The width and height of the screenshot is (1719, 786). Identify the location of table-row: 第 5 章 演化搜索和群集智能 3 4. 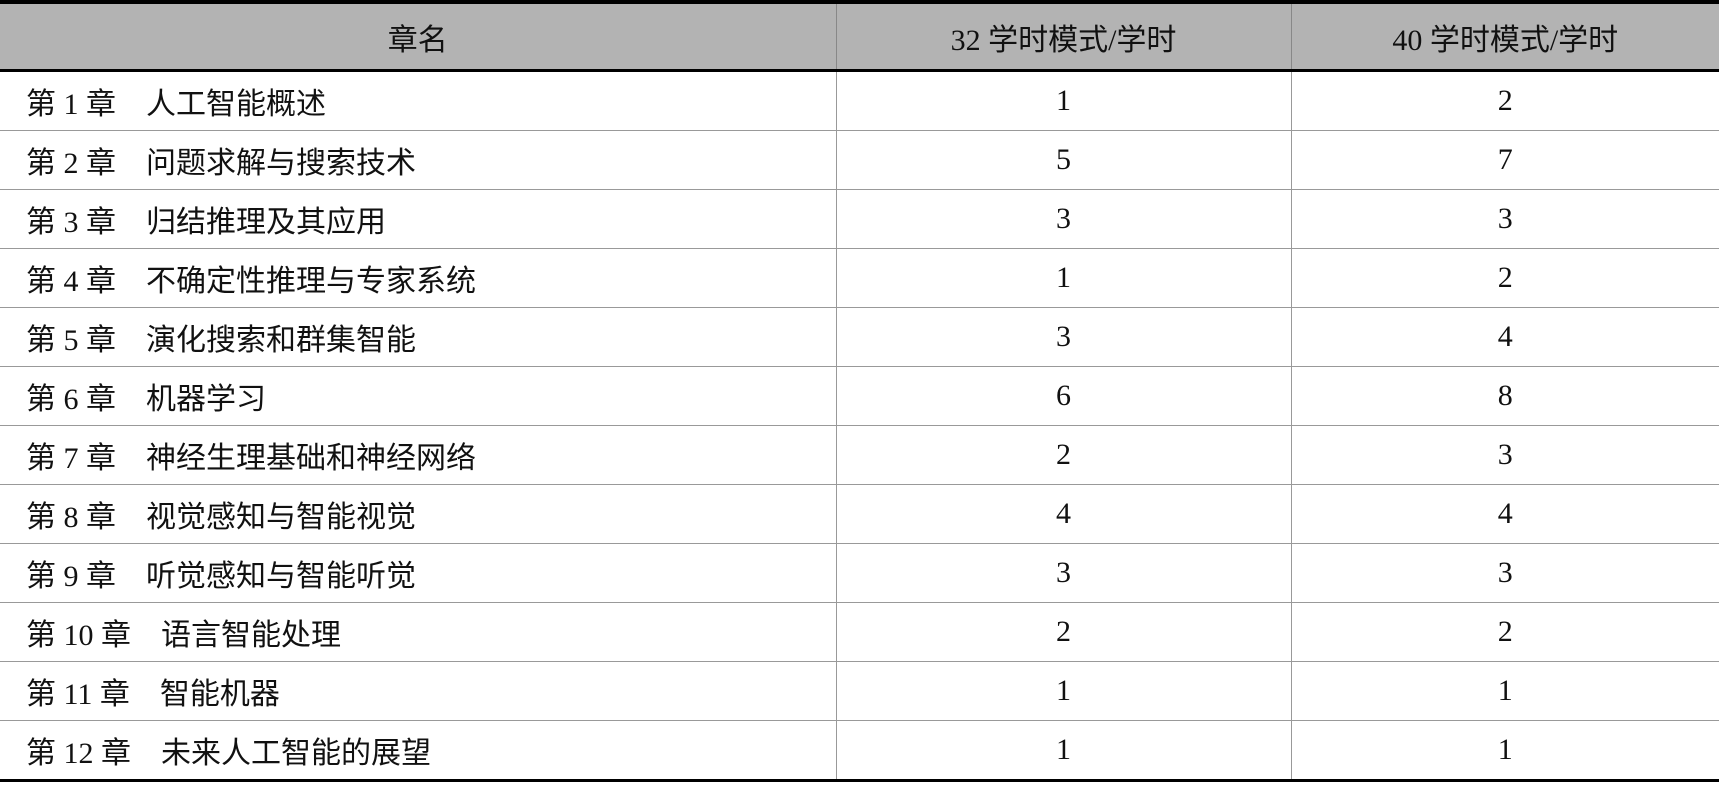
(859, 337).